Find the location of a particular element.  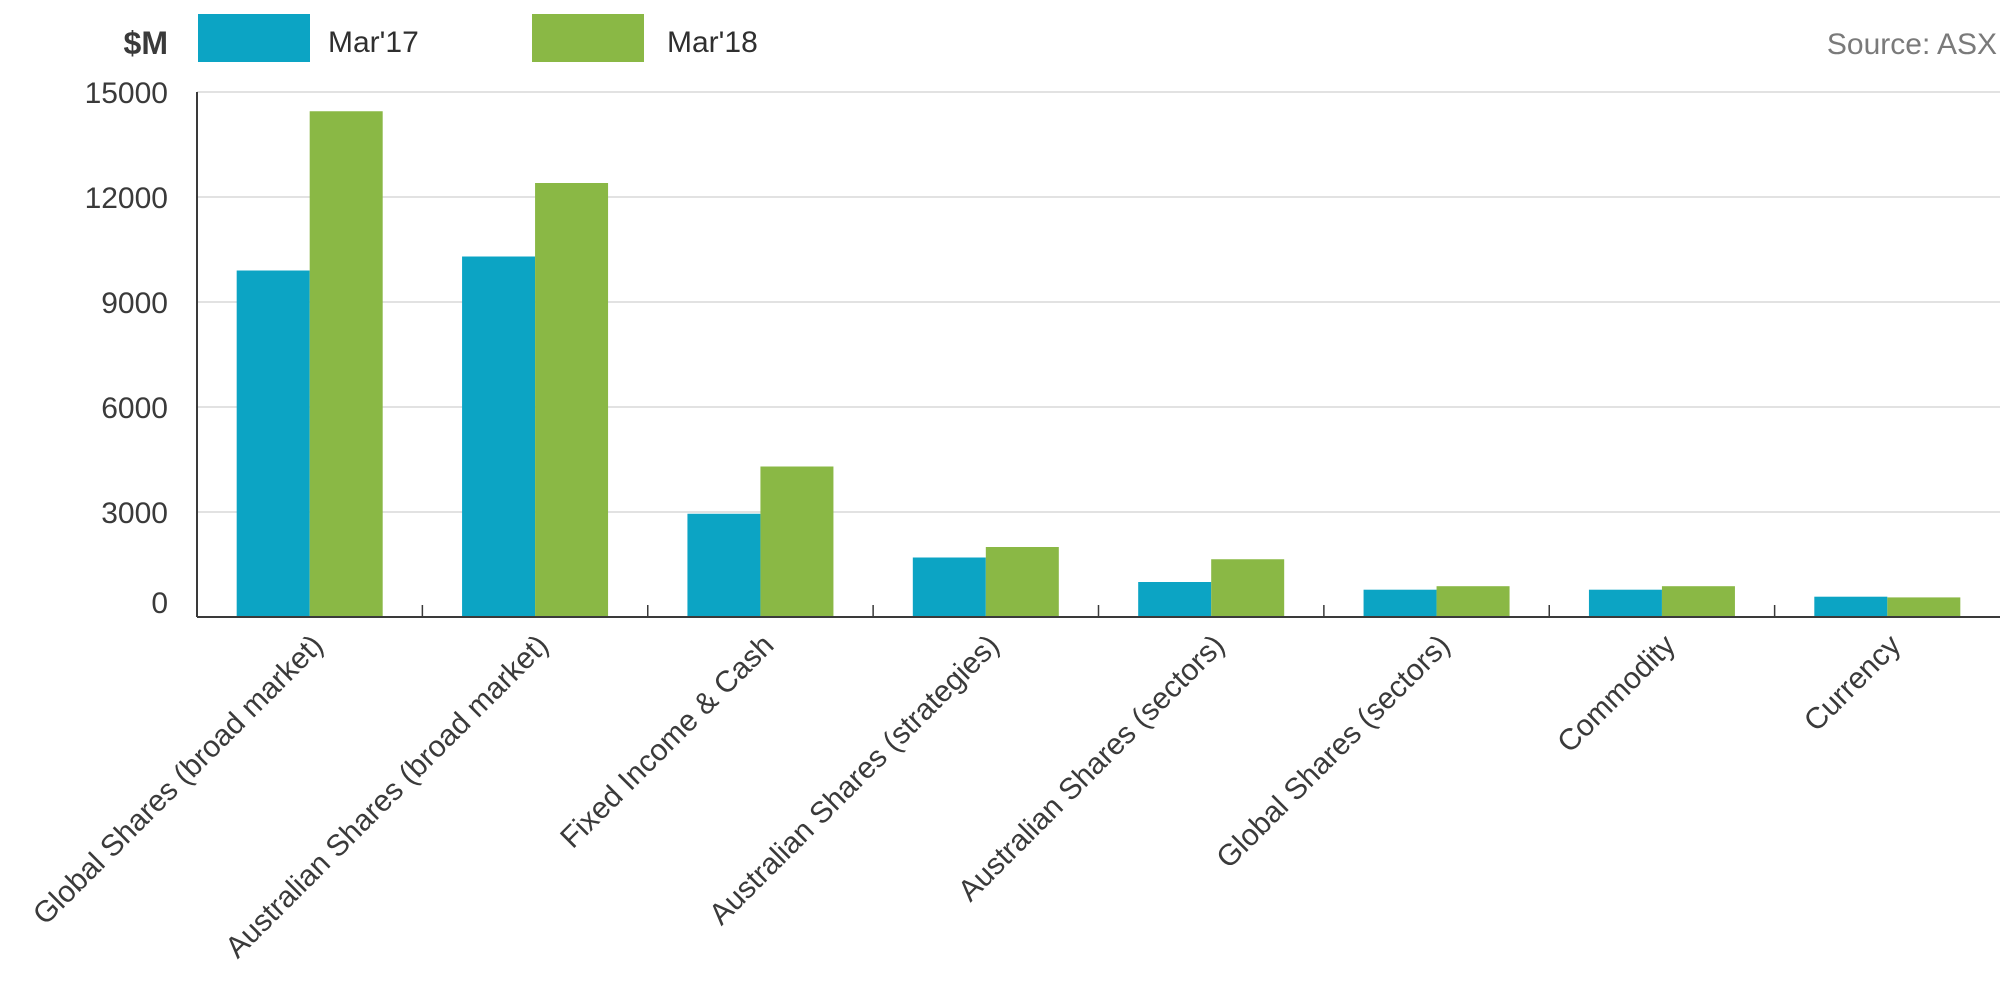

y-tick-label: 12000 is located at coordinates (126, 198).